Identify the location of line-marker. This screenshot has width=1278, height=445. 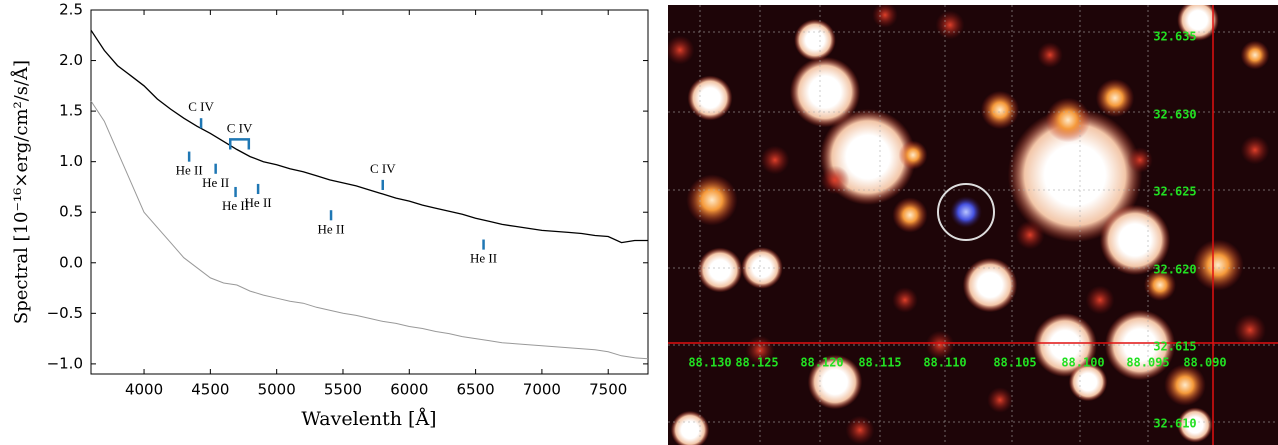
(240, 144).